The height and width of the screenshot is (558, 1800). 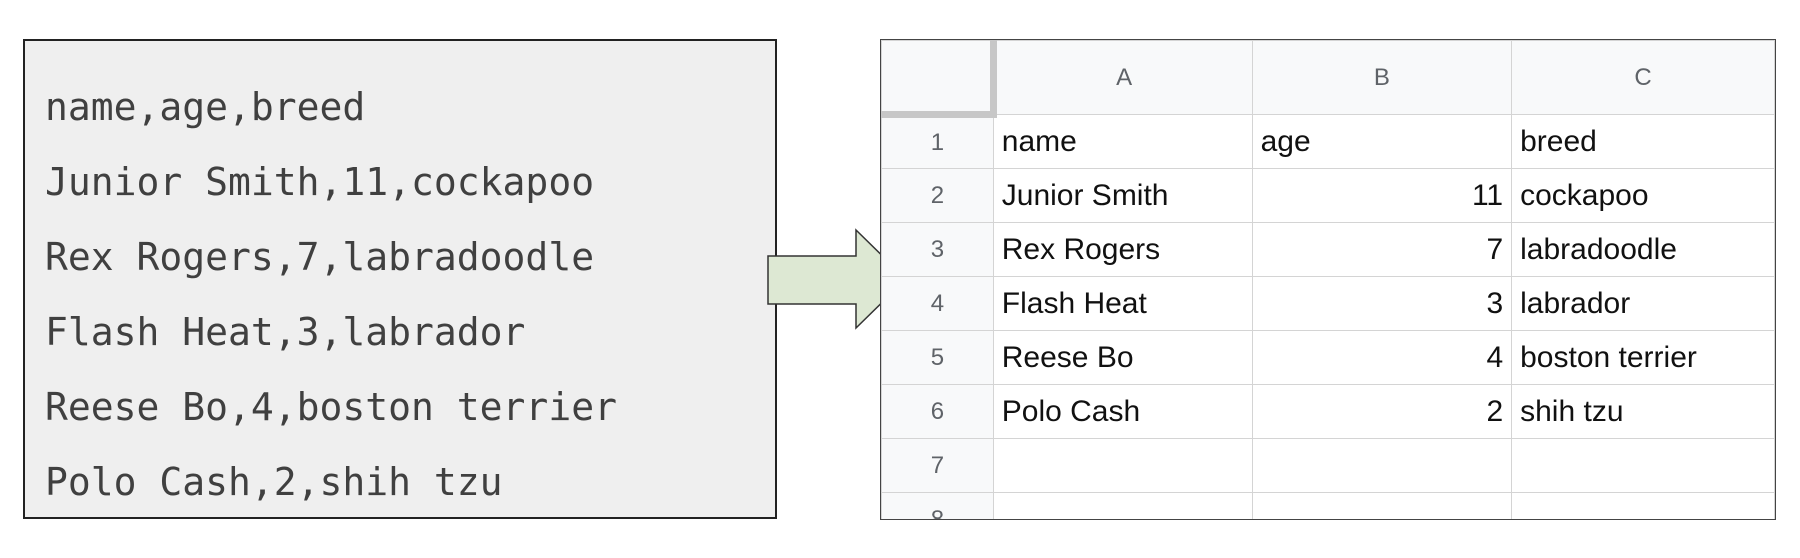 I want to click on csv-line: Polo Cash,2,shih tzu, so click(x=274, y=482).